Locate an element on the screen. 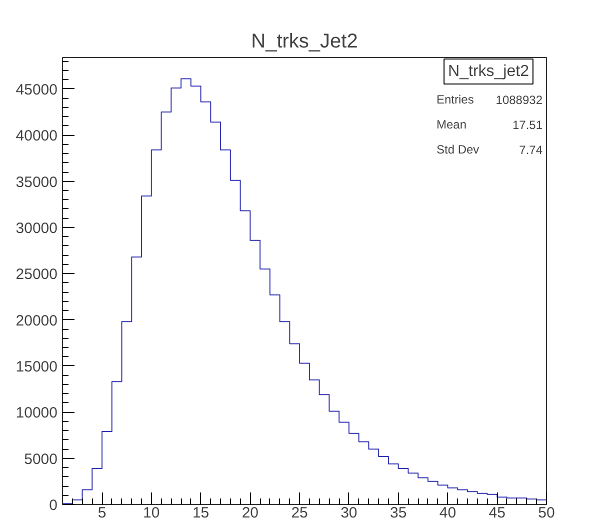  y-tick-label: 45000 is located at coordinates (37, 89).